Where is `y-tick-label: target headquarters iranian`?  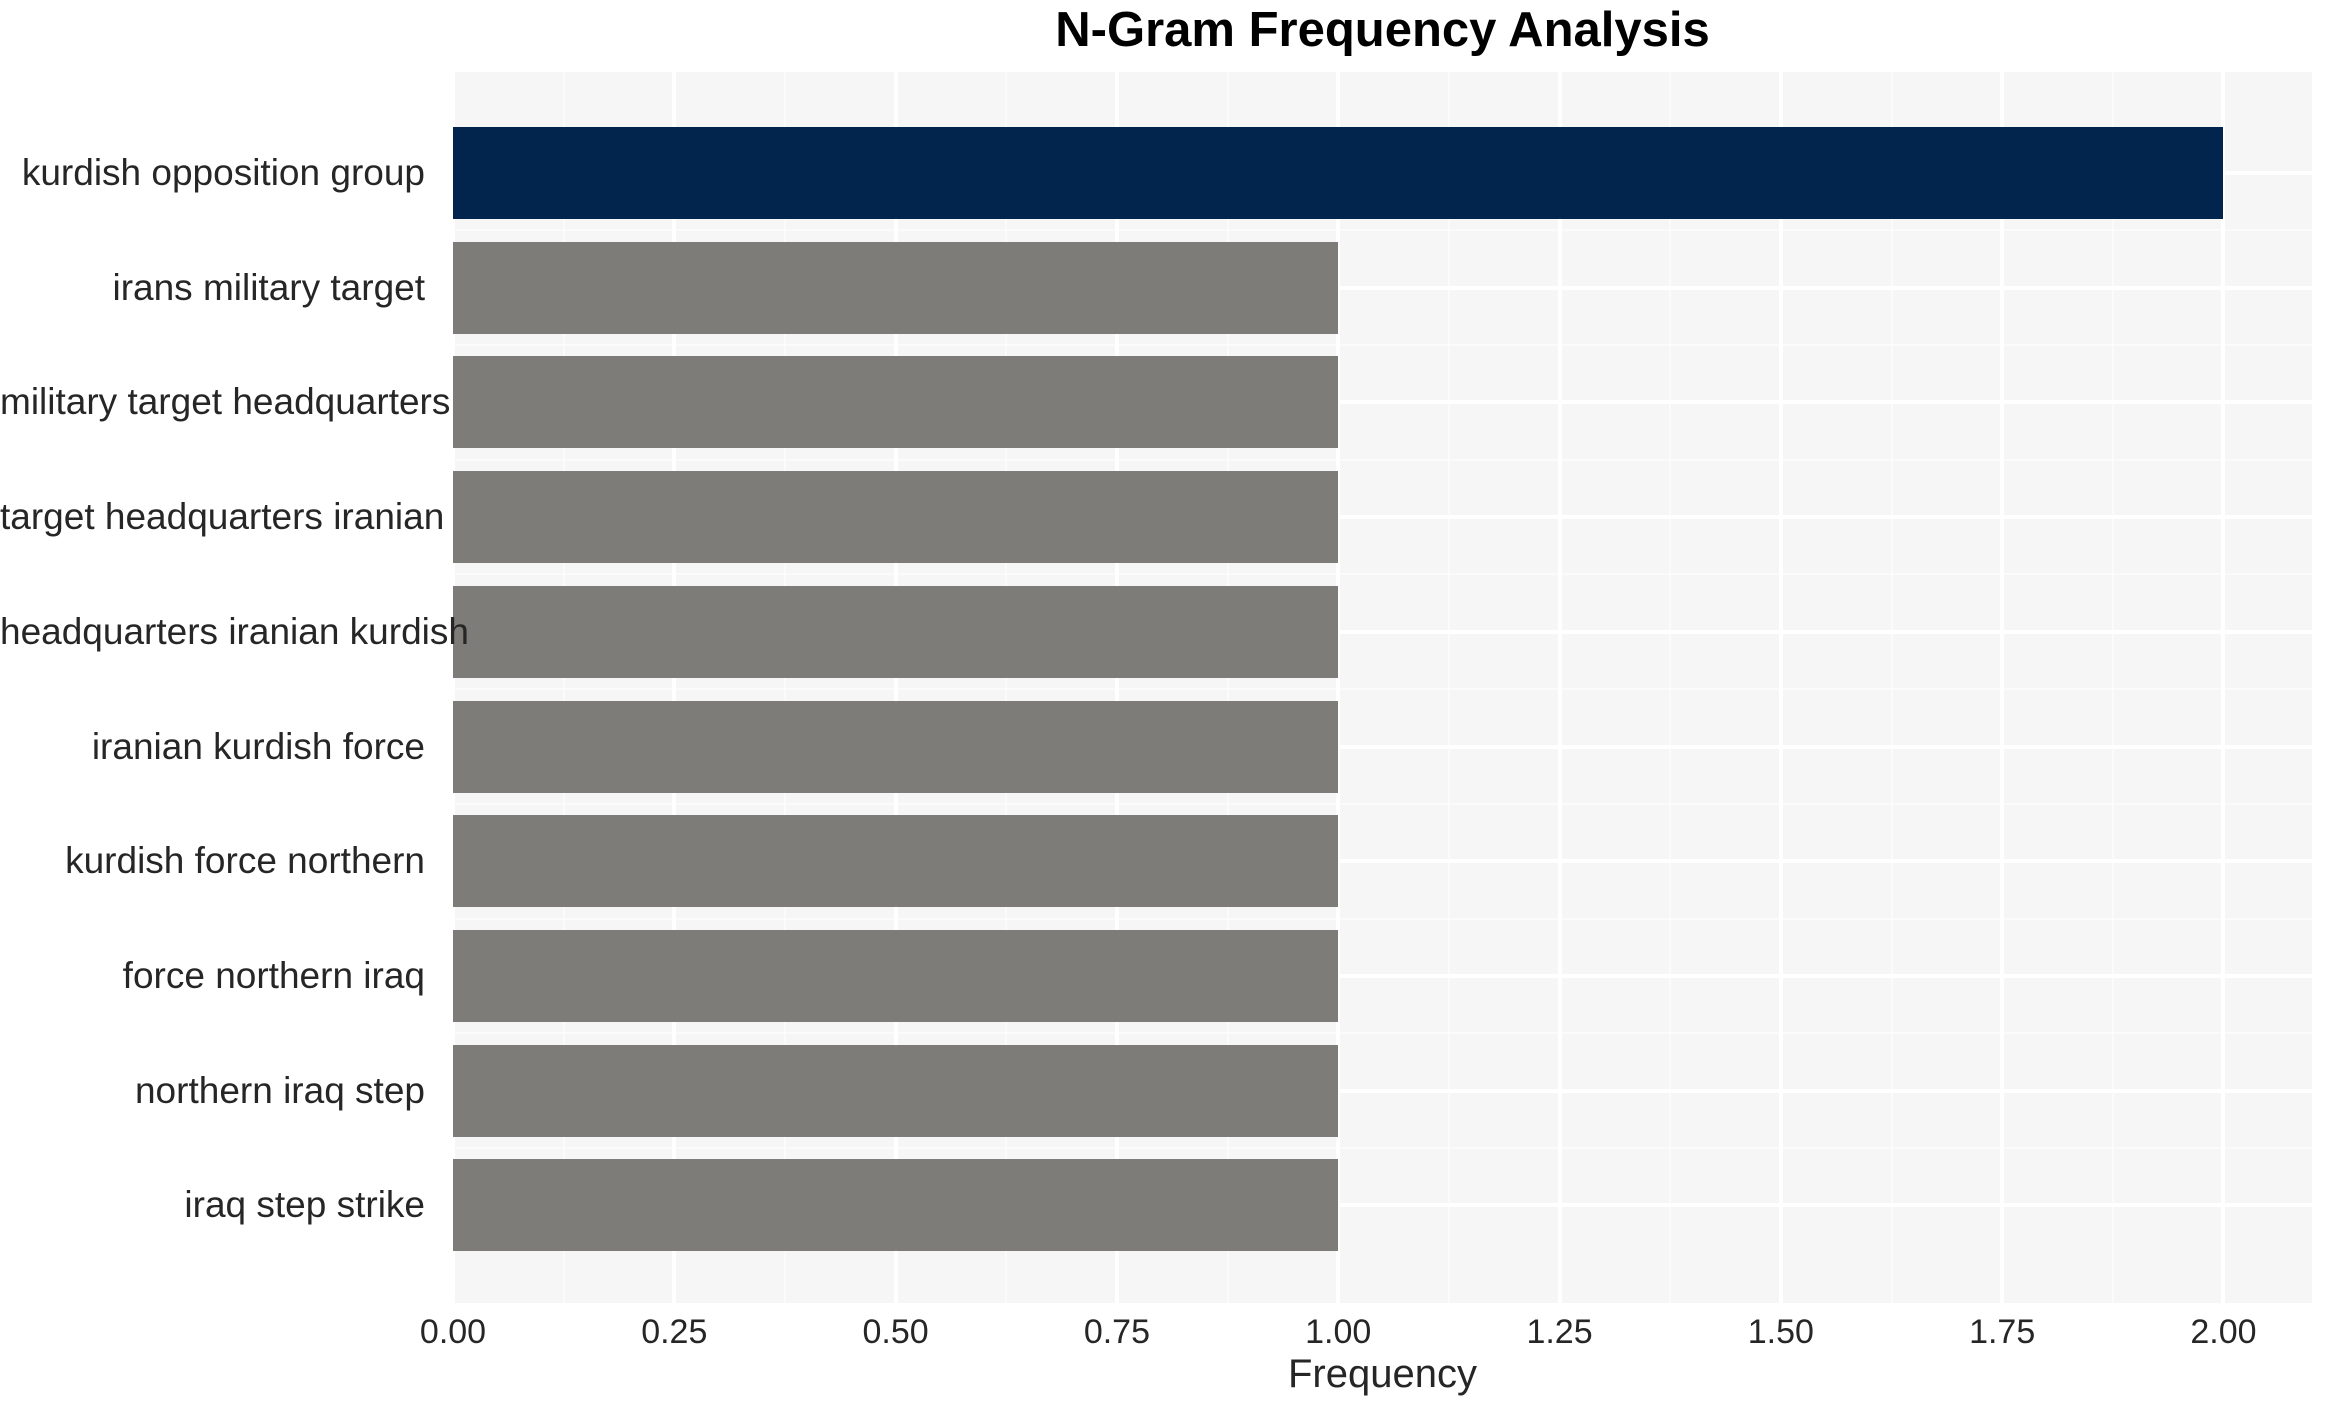 y-tick-label: target headquarters iranian is located at coordinates (222, 517).